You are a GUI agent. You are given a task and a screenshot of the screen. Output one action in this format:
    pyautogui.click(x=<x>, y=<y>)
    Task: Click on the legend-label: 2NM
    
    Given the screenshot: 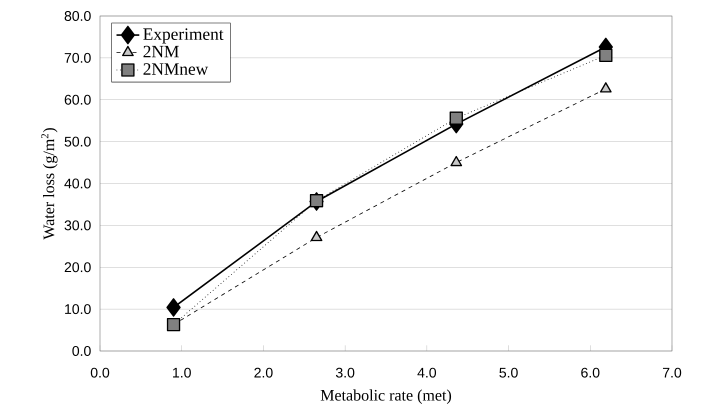 What is the action you would take?
    pyautogui.click(x=161, y=52)
    